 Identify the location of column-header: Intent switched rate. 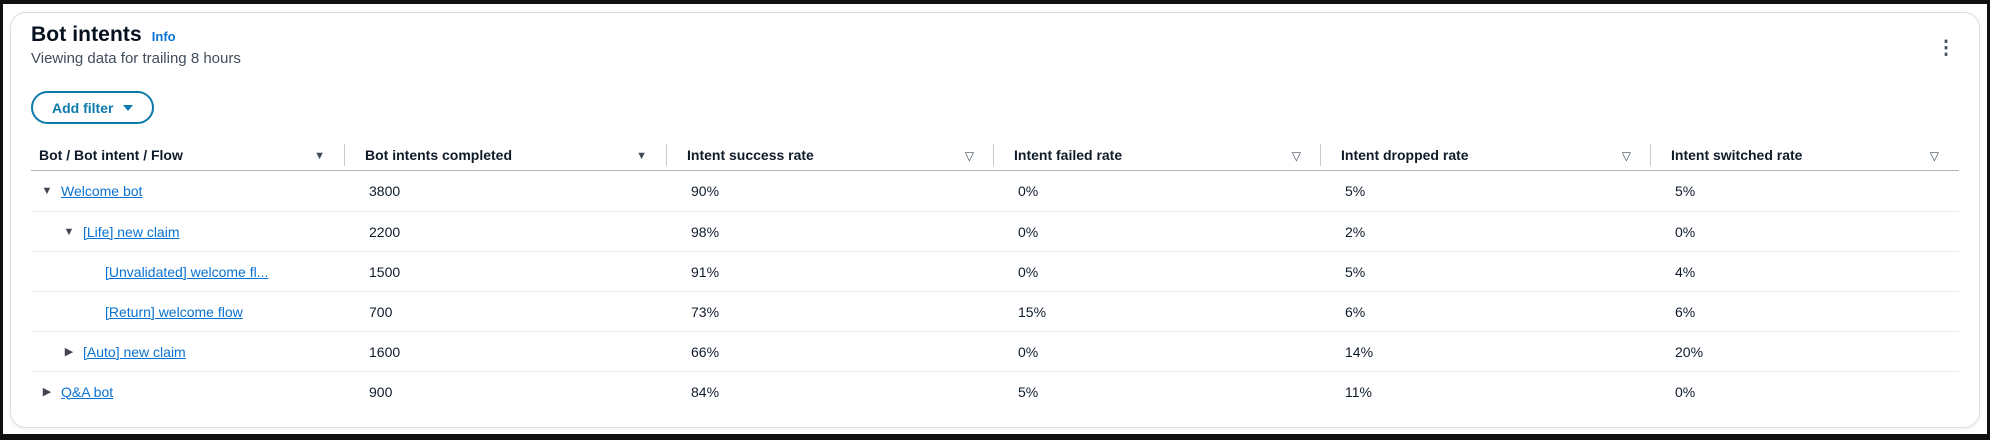
(1805, 154).